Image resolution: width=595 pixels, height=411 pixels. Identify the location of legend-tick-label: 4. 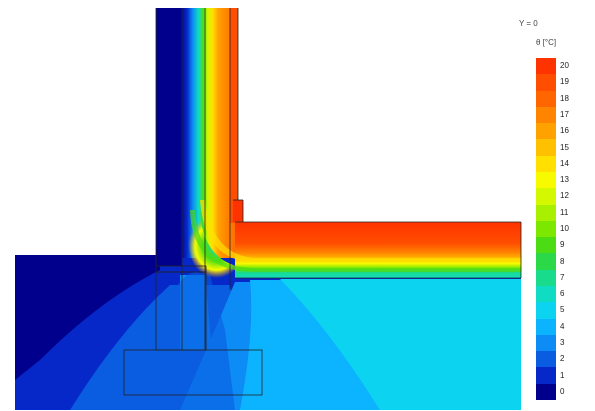
(562, 326).